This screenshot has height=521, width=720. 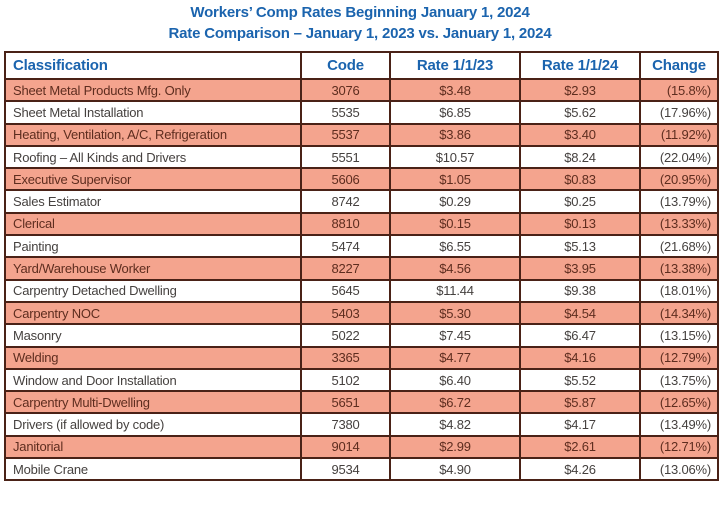 I want to click on cell-change: (13.38%), so click(x=679, y=268).